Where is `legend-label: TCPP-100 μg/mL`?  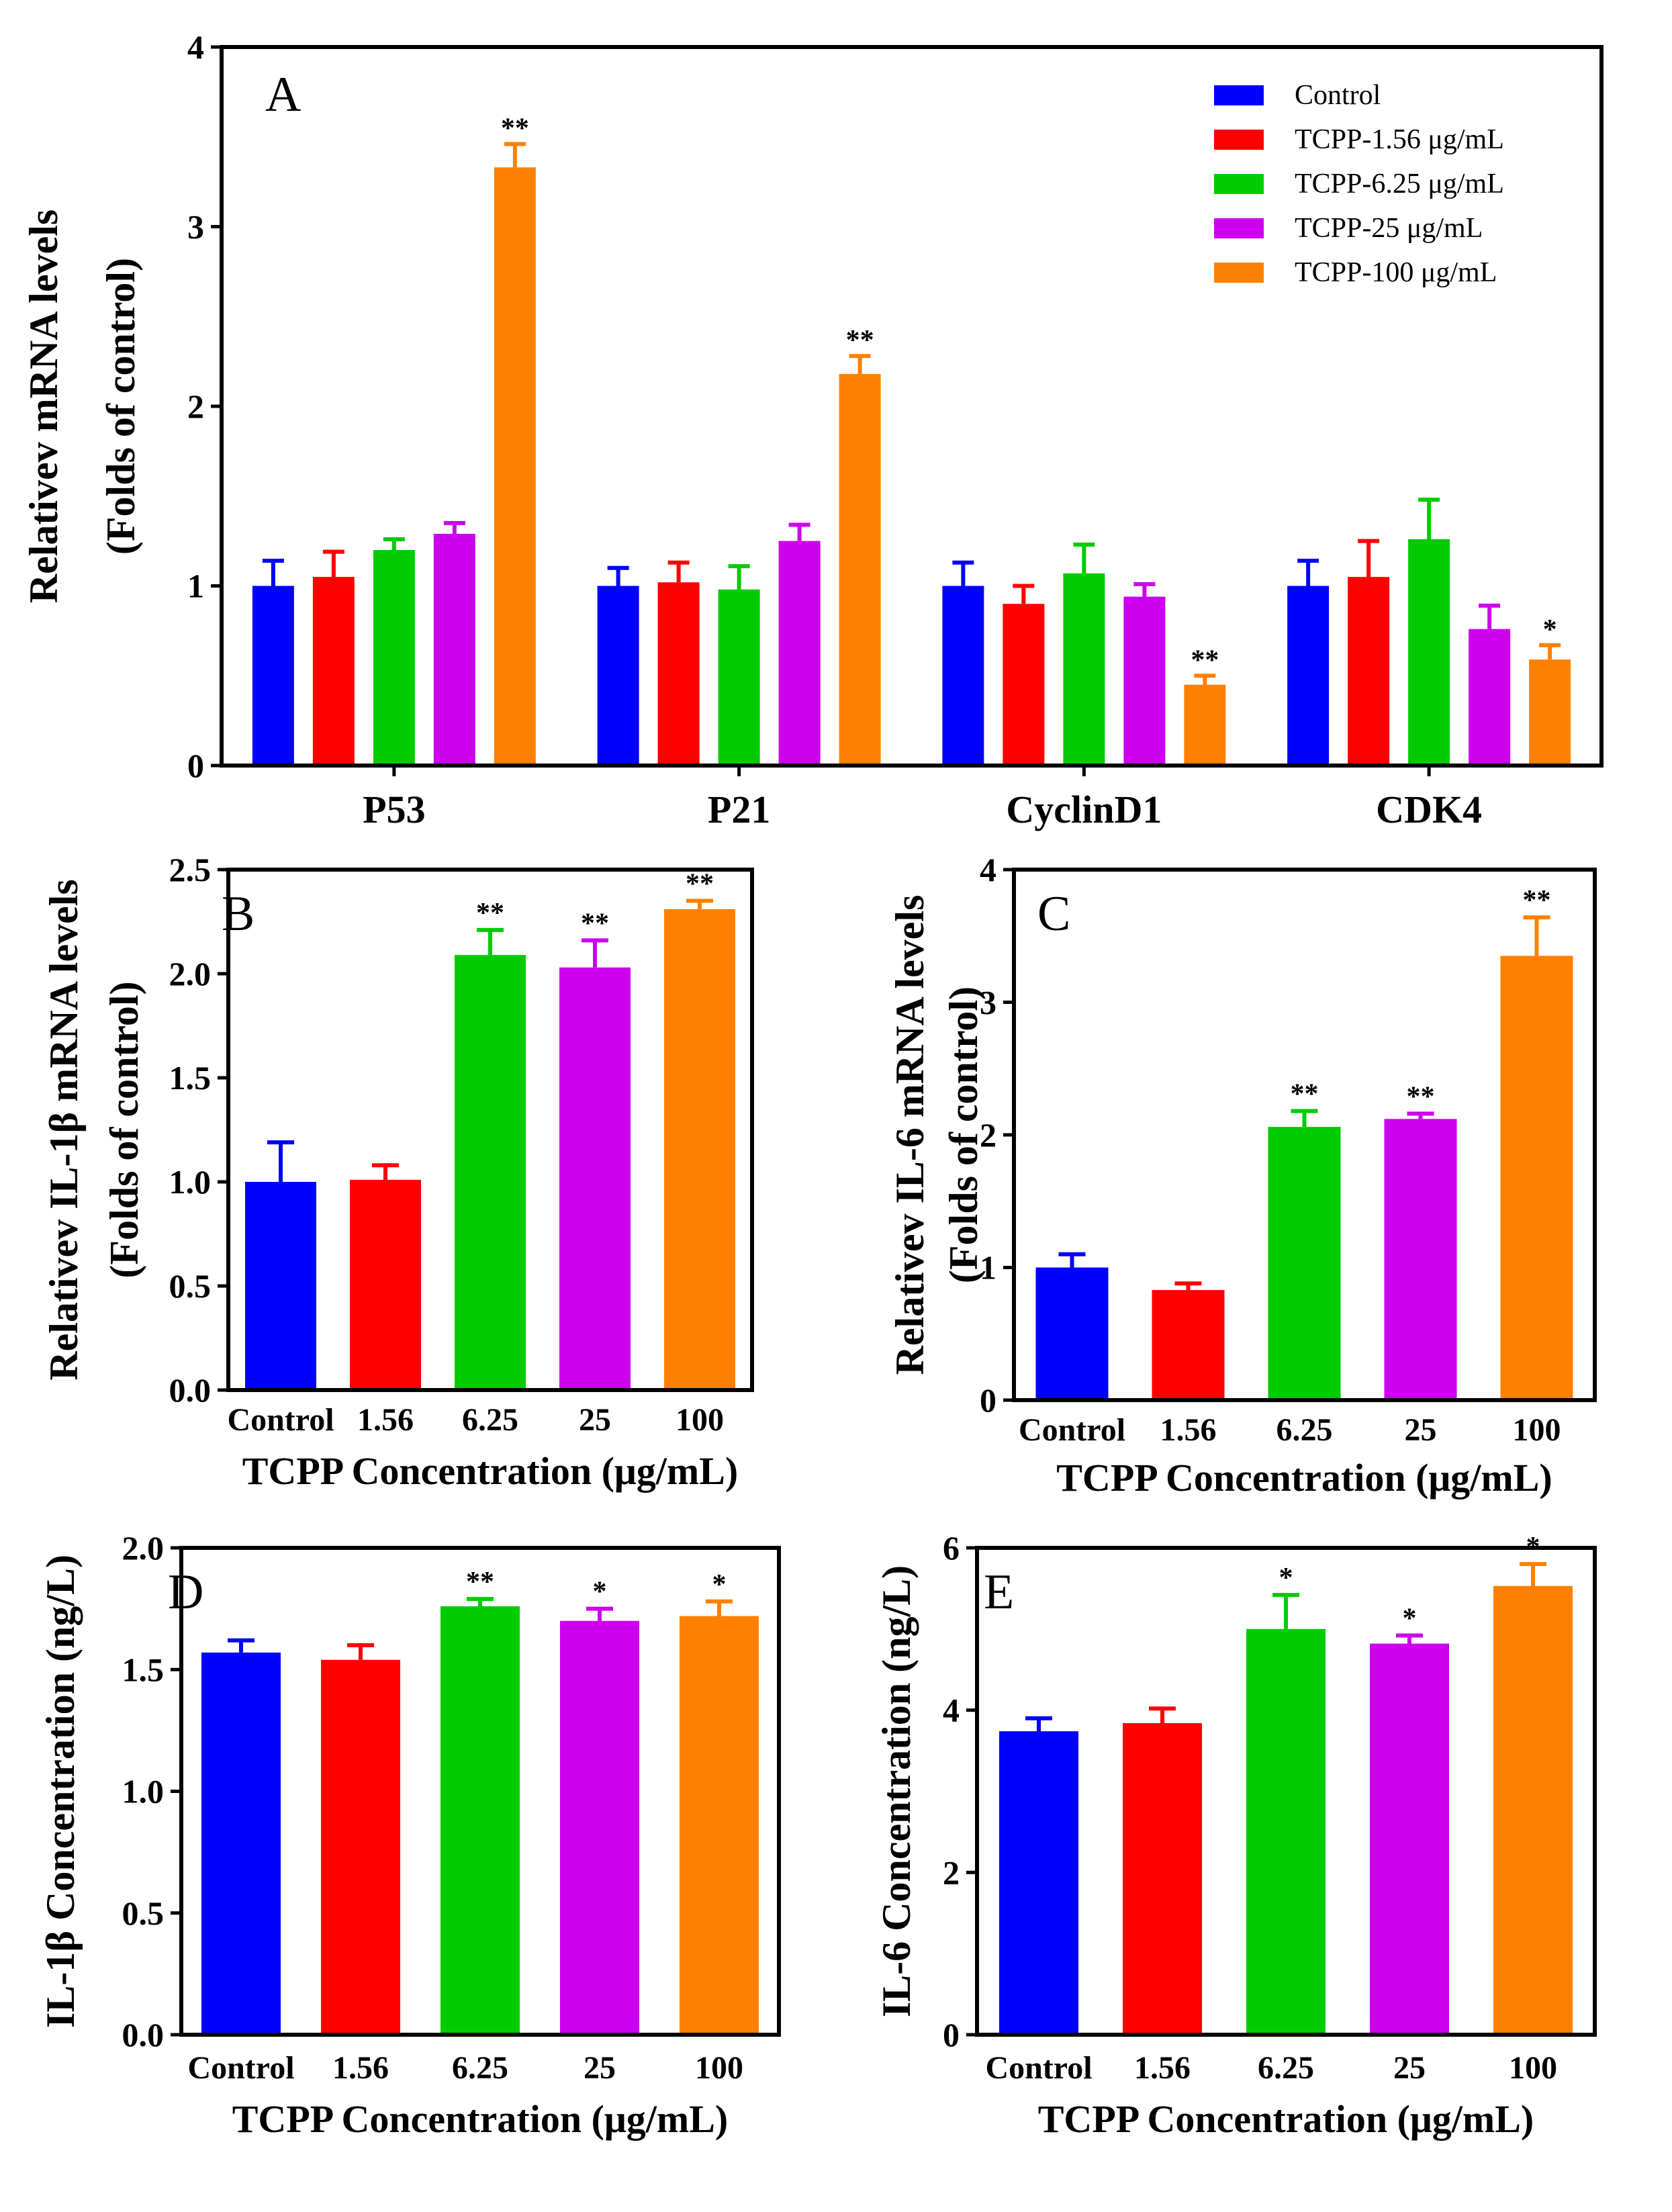 legend-label: TCPP-100 μg/mL is located at coordinates (1396, 272).